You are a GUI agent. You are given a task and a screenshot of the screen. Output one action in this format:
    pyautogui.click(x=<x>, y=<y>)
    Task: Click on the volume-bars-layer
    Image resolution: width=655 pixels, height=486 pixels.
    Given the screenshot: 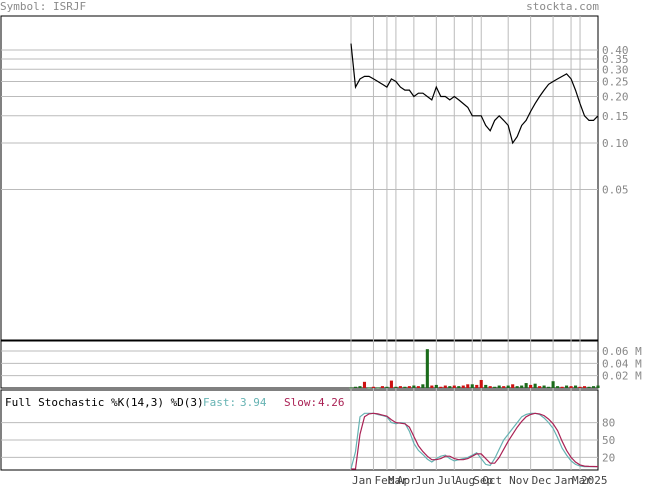 What is the action you would take?
    pyautogui.click(x=474, y=369)
    